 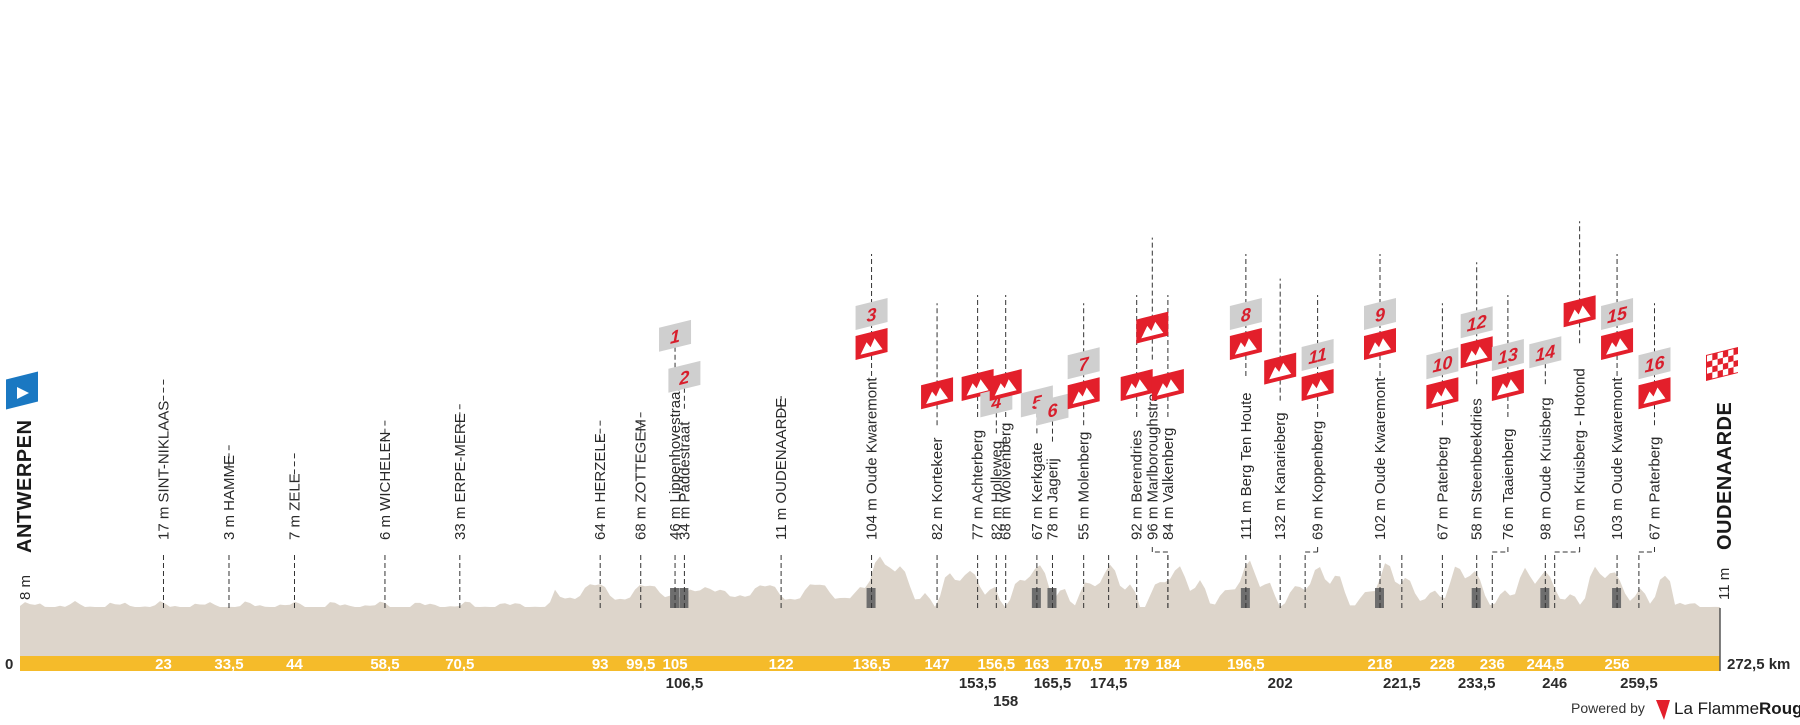 What do you see at coordinates (1036, 664) in the screenshot?
I see `km-label-15: 163` at bounding box center [1036, 664].